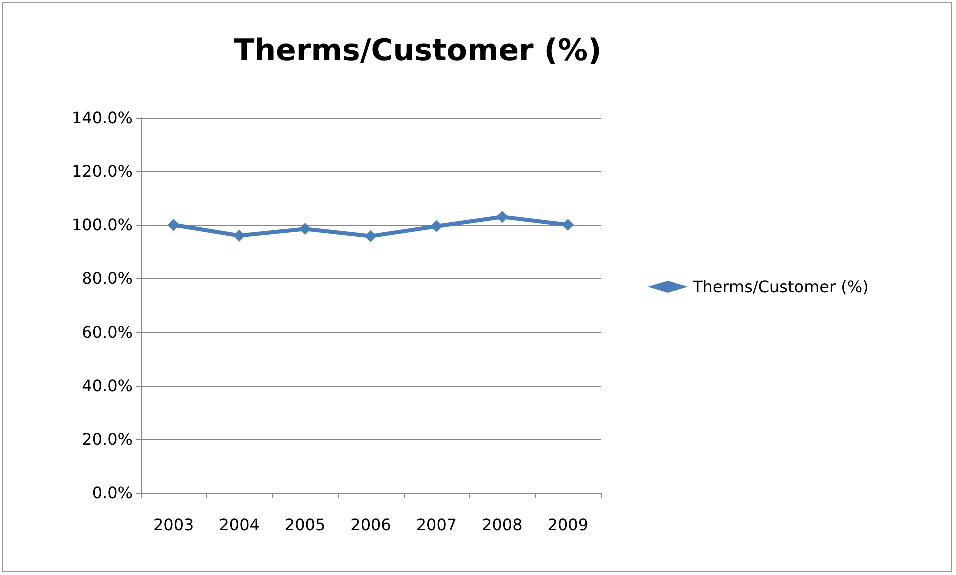 Image resolution: width=956 pixels, height=575 pixels. Describe the element at coordinates (102, 172) in the screenshot. I see `y-tick-label: 120.0%` at that location.